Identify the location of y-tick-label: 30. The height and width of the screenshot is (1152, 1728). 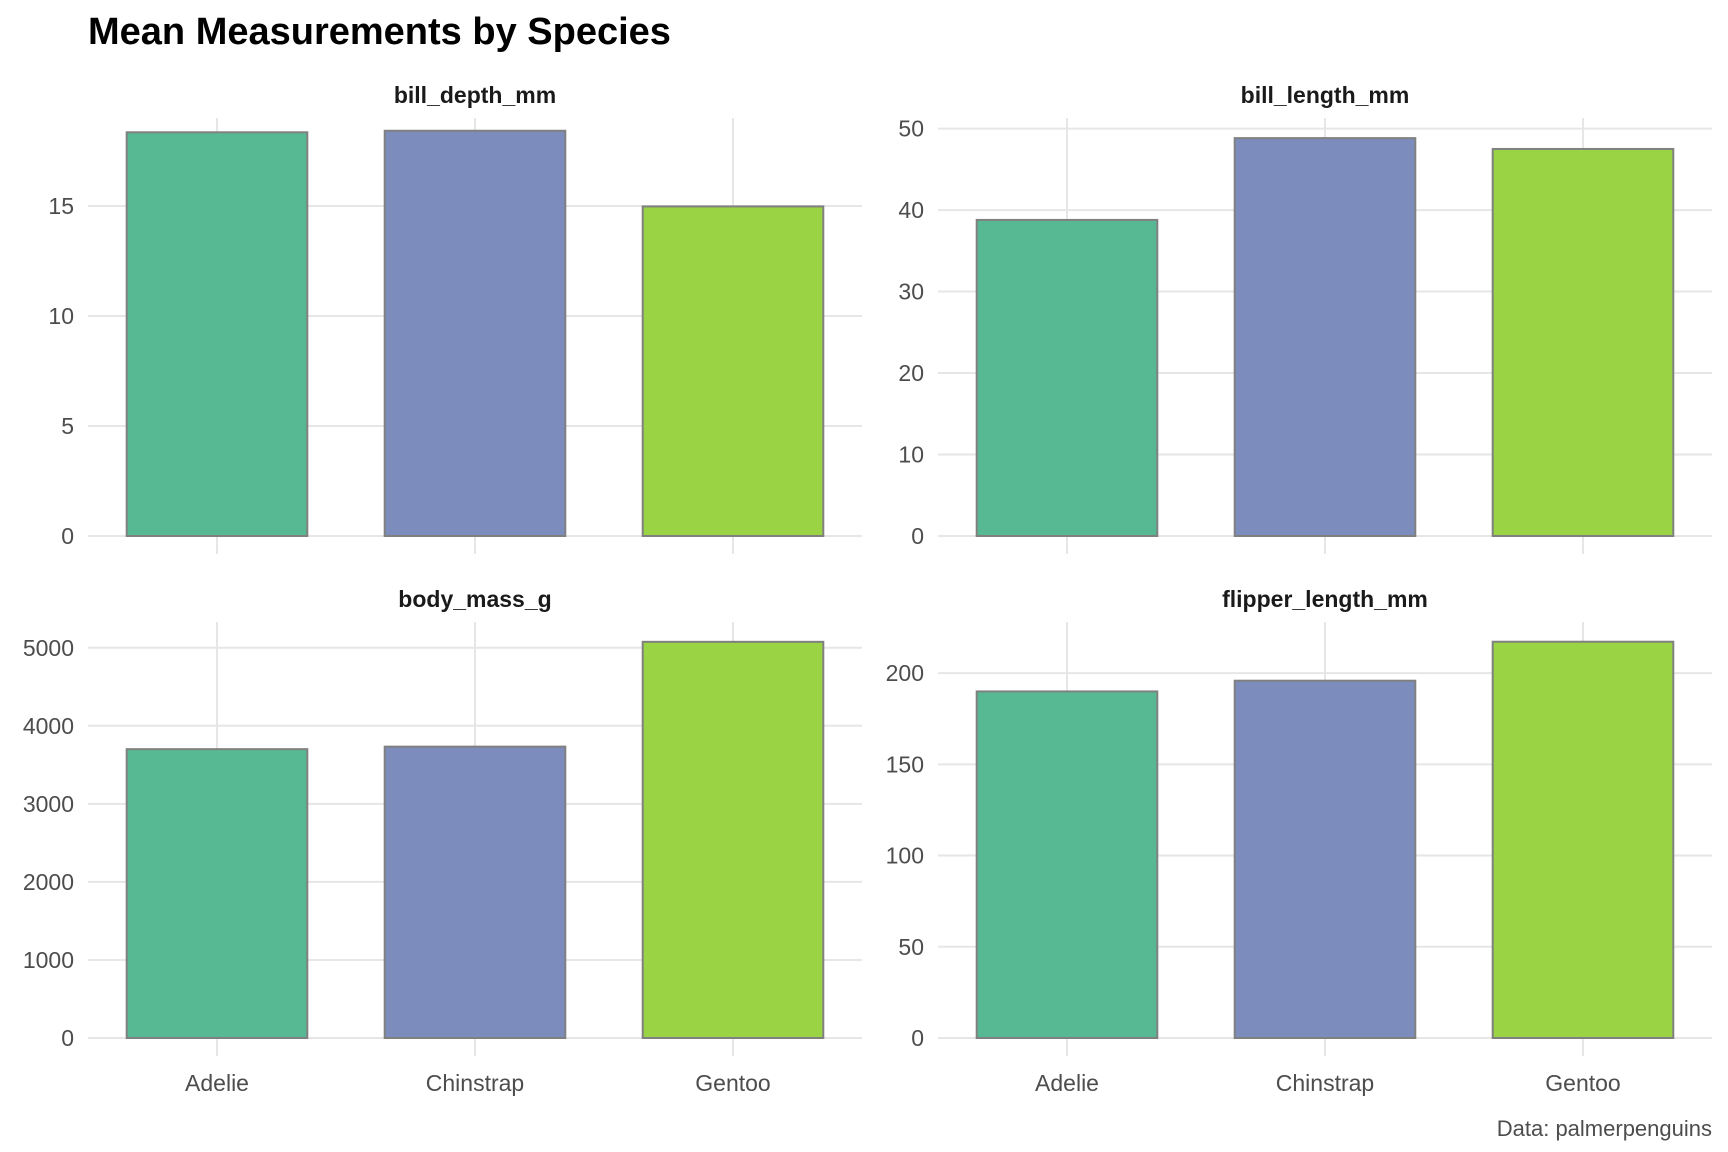
(911, 292).